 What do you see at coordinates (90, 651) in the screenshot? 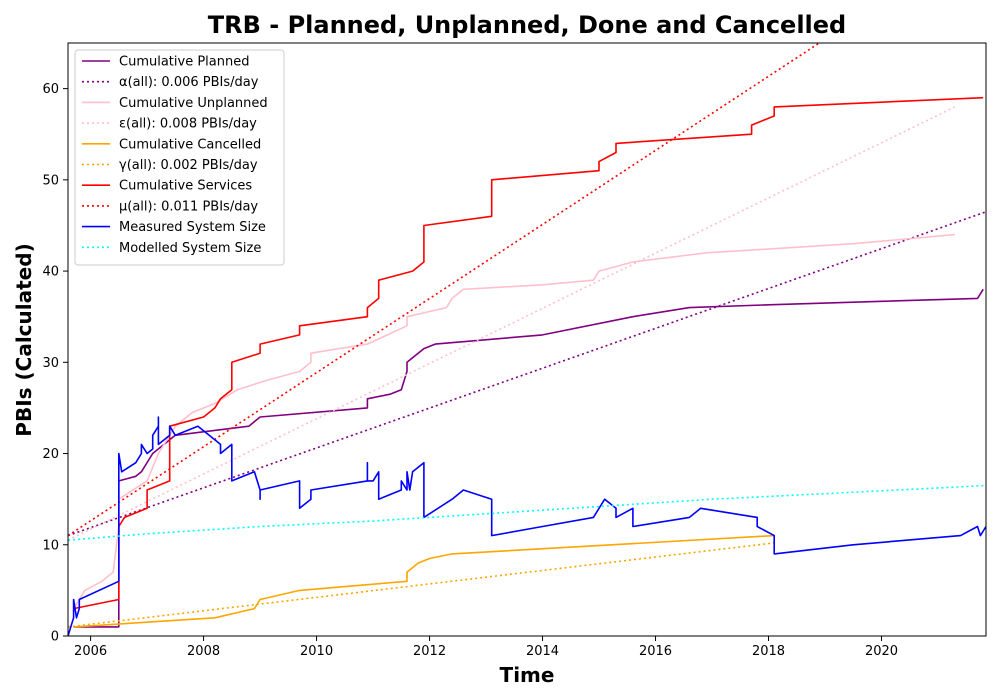
I see `x-tick-label: 2006` at bounding box center [90, 651].